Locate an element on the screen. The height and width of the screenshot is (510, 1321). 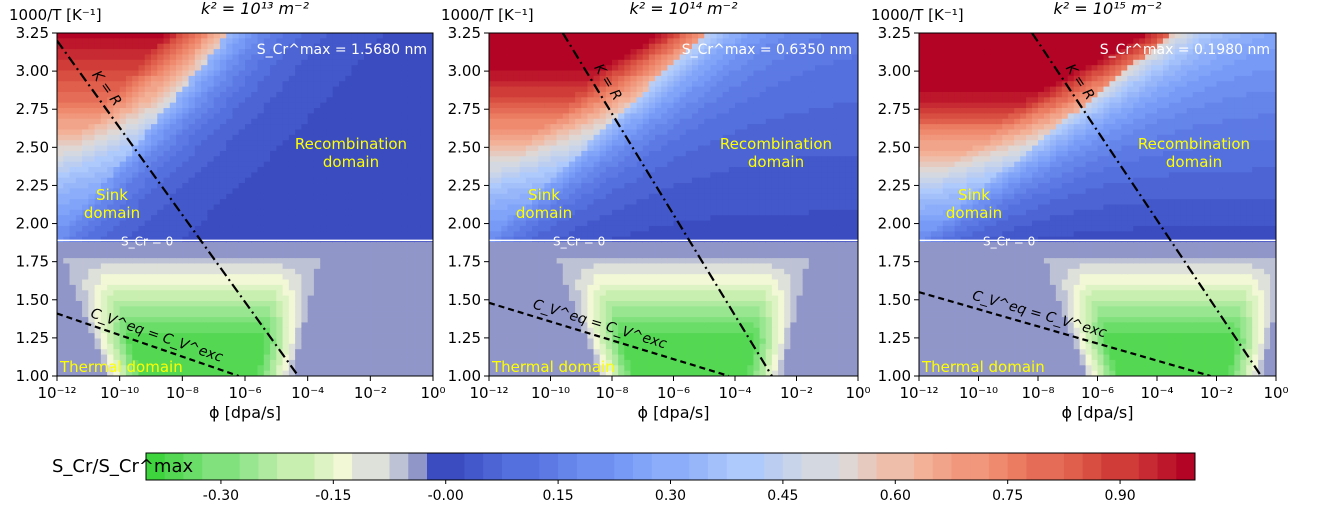
panel-title: k² = 10¹³ m⁻² is located at coordinates (255, 9).